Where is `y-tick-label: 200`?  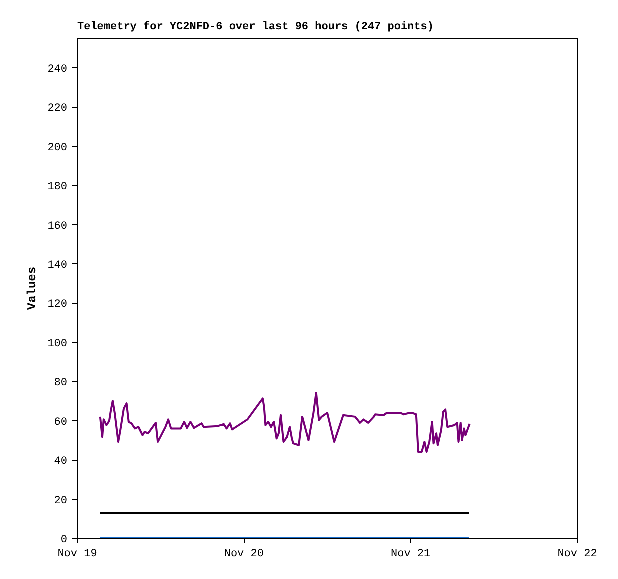
y-tick-label: 200 is located at coordinates (58, 148).